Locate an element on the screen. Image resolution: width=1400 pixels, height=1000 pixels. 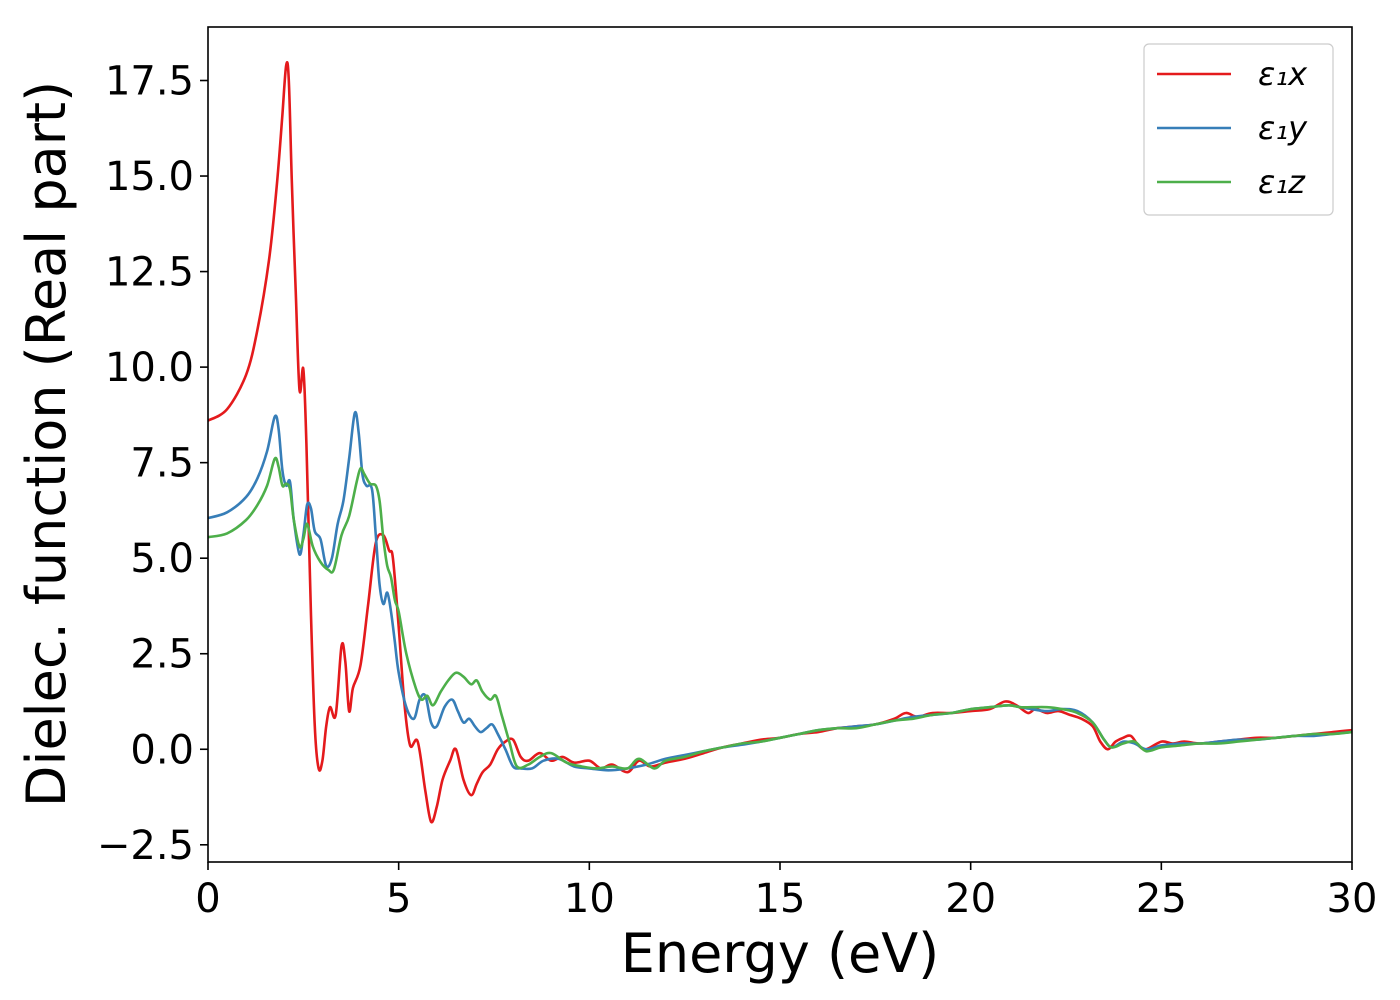
legend-label-2: ε₁y is located at coordinates (1283, 128).